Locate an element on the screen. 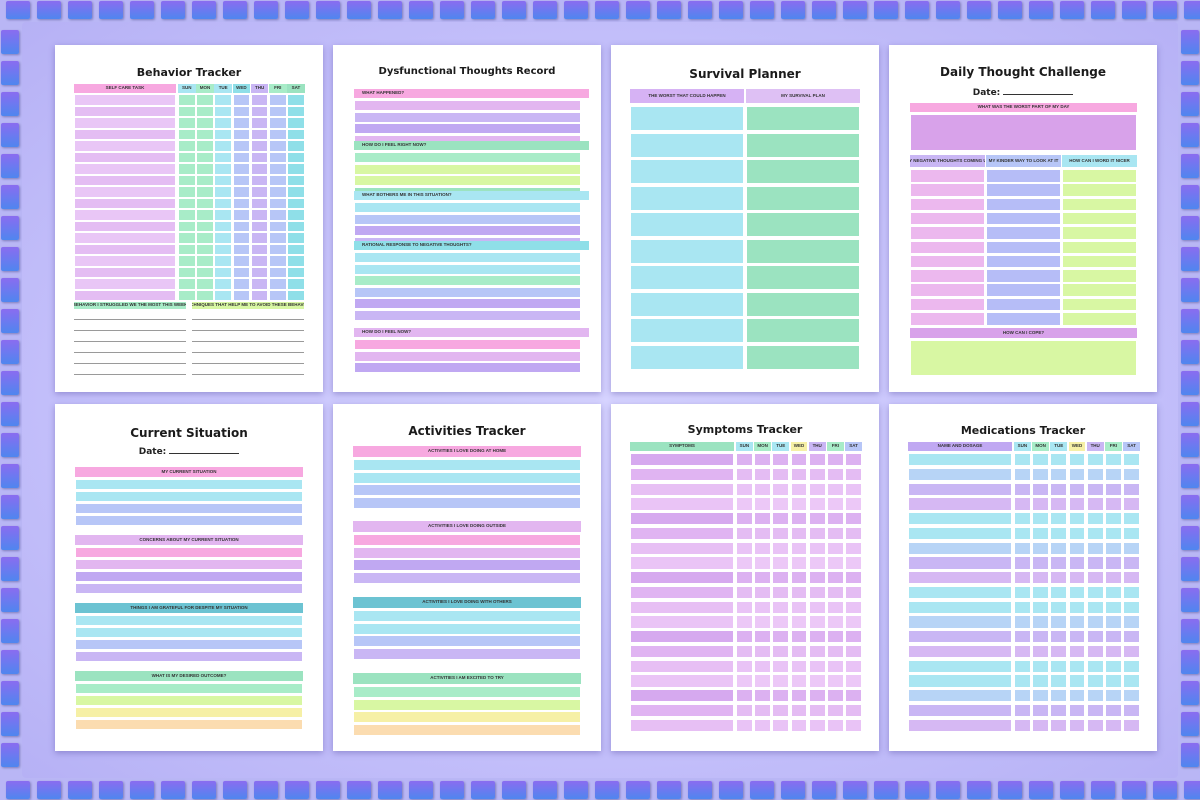  cope-field is located at coordinates (1023, 358).